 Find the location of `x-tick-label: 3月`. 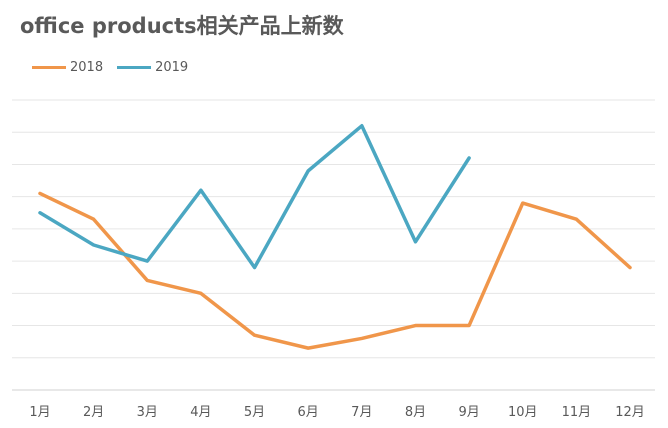

x-tick-label: 3月 is located at coordinates (147, 412).